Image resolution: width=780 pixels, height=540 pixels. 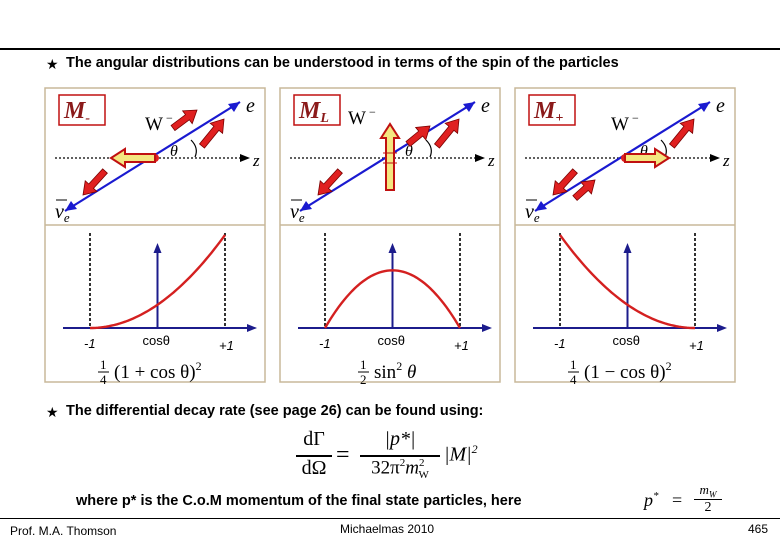 What do you see at coordinates (314, 468) in the screenshot?
I see `lhs-denominator: dΩ` at bounding box center [314, 468].